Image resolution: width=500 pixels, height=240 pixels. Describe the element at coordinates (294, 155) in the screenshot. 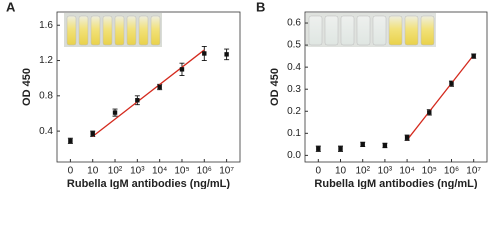

I see `y-tick-label: 0.0` at that location.